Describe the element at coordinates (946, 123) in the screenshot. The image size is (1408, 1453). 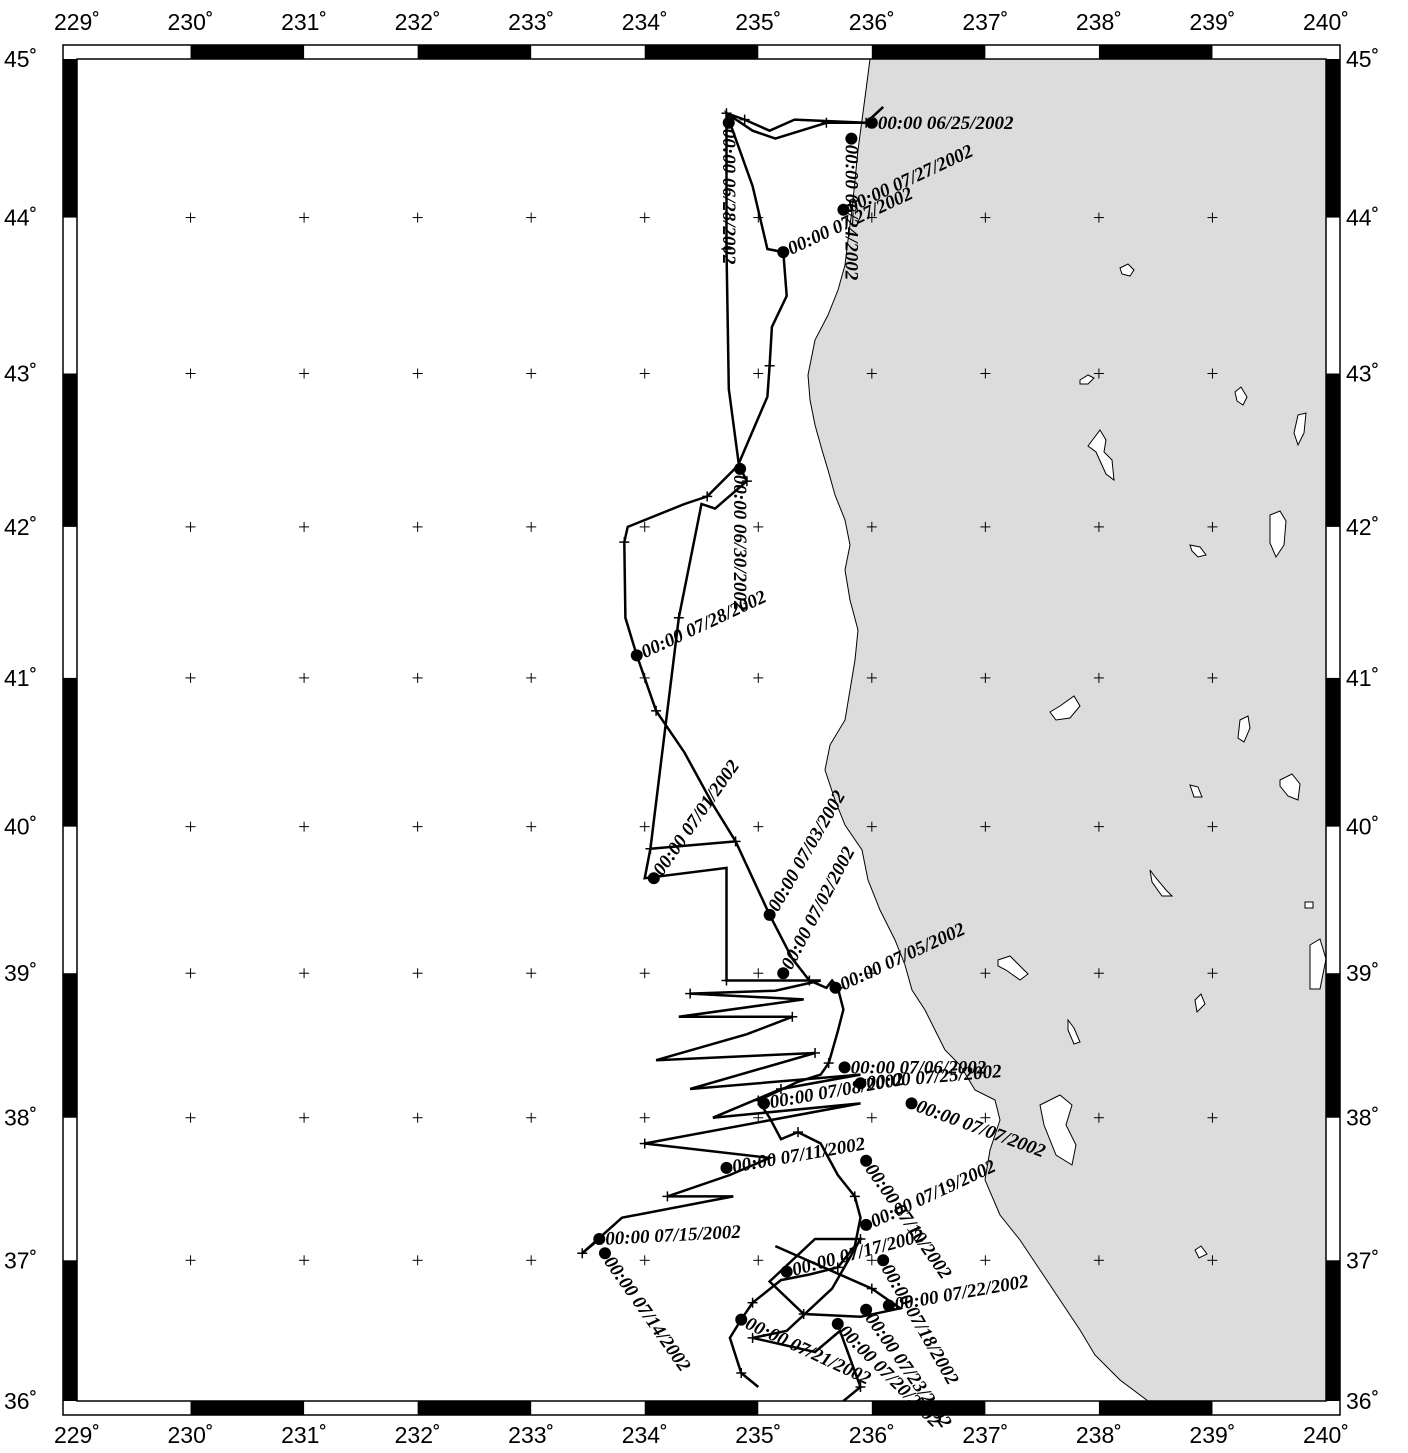
I see `track-date-label: 00:00 06/25/2002` at that location.